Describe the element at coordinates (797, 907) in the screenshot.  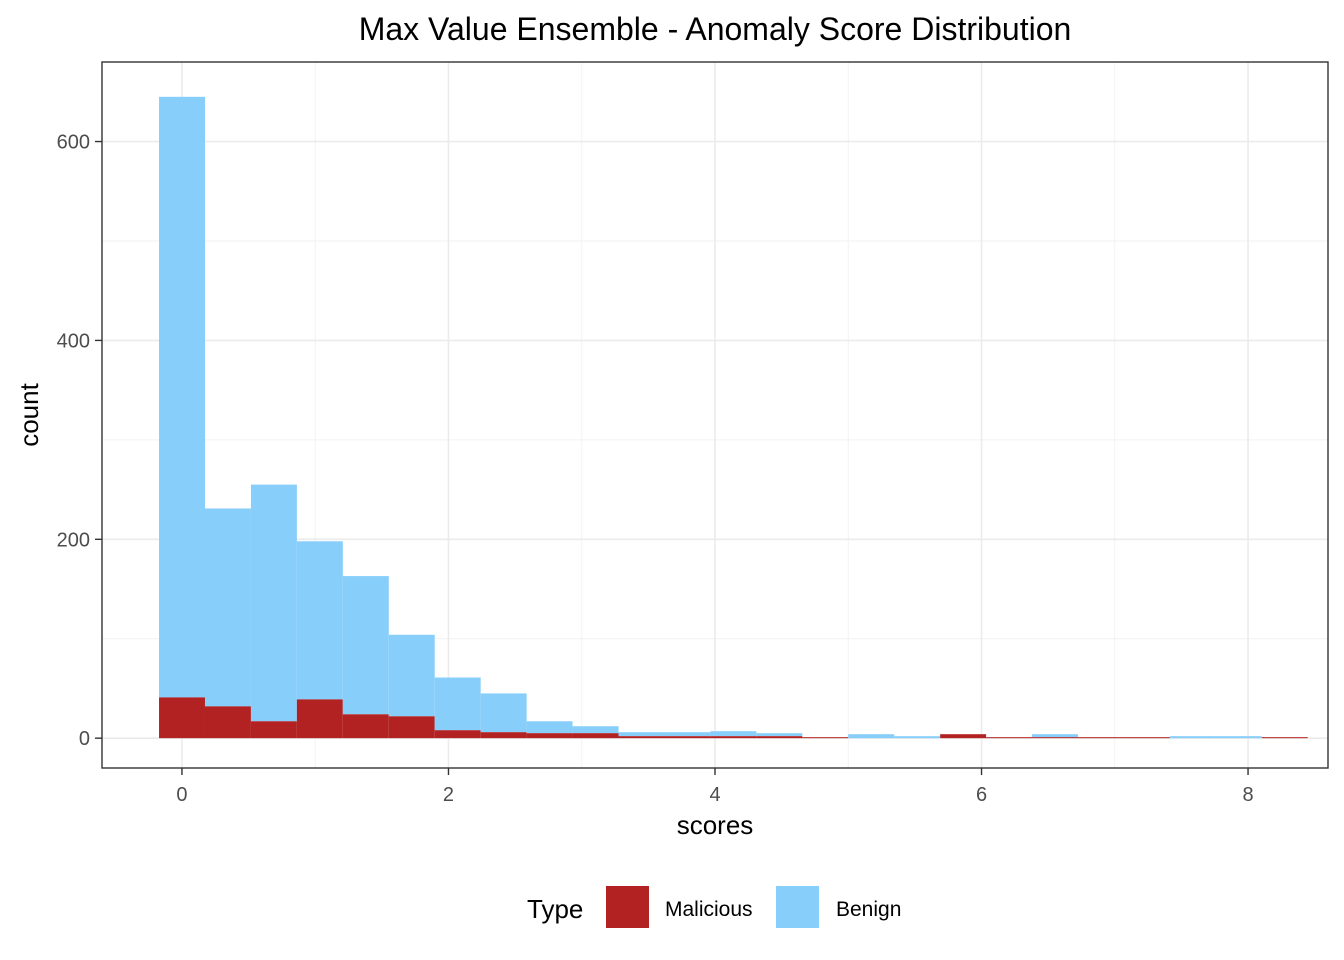
I see `legend-key-benign` at that location.